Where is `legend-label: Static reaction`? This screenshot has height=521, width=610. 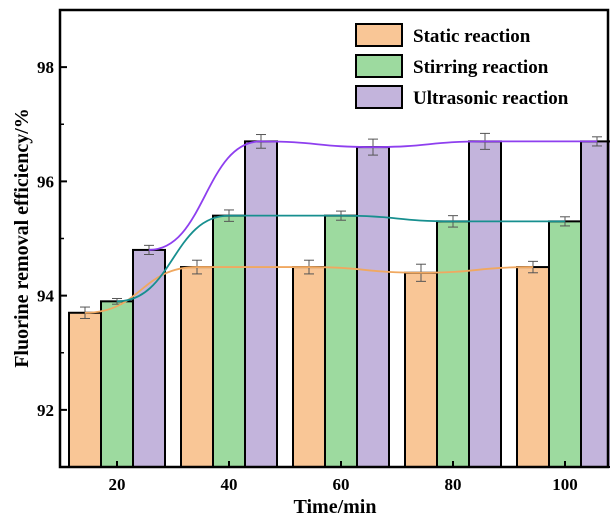 legend-label: Static reaction is located at coordinates (472, 36).